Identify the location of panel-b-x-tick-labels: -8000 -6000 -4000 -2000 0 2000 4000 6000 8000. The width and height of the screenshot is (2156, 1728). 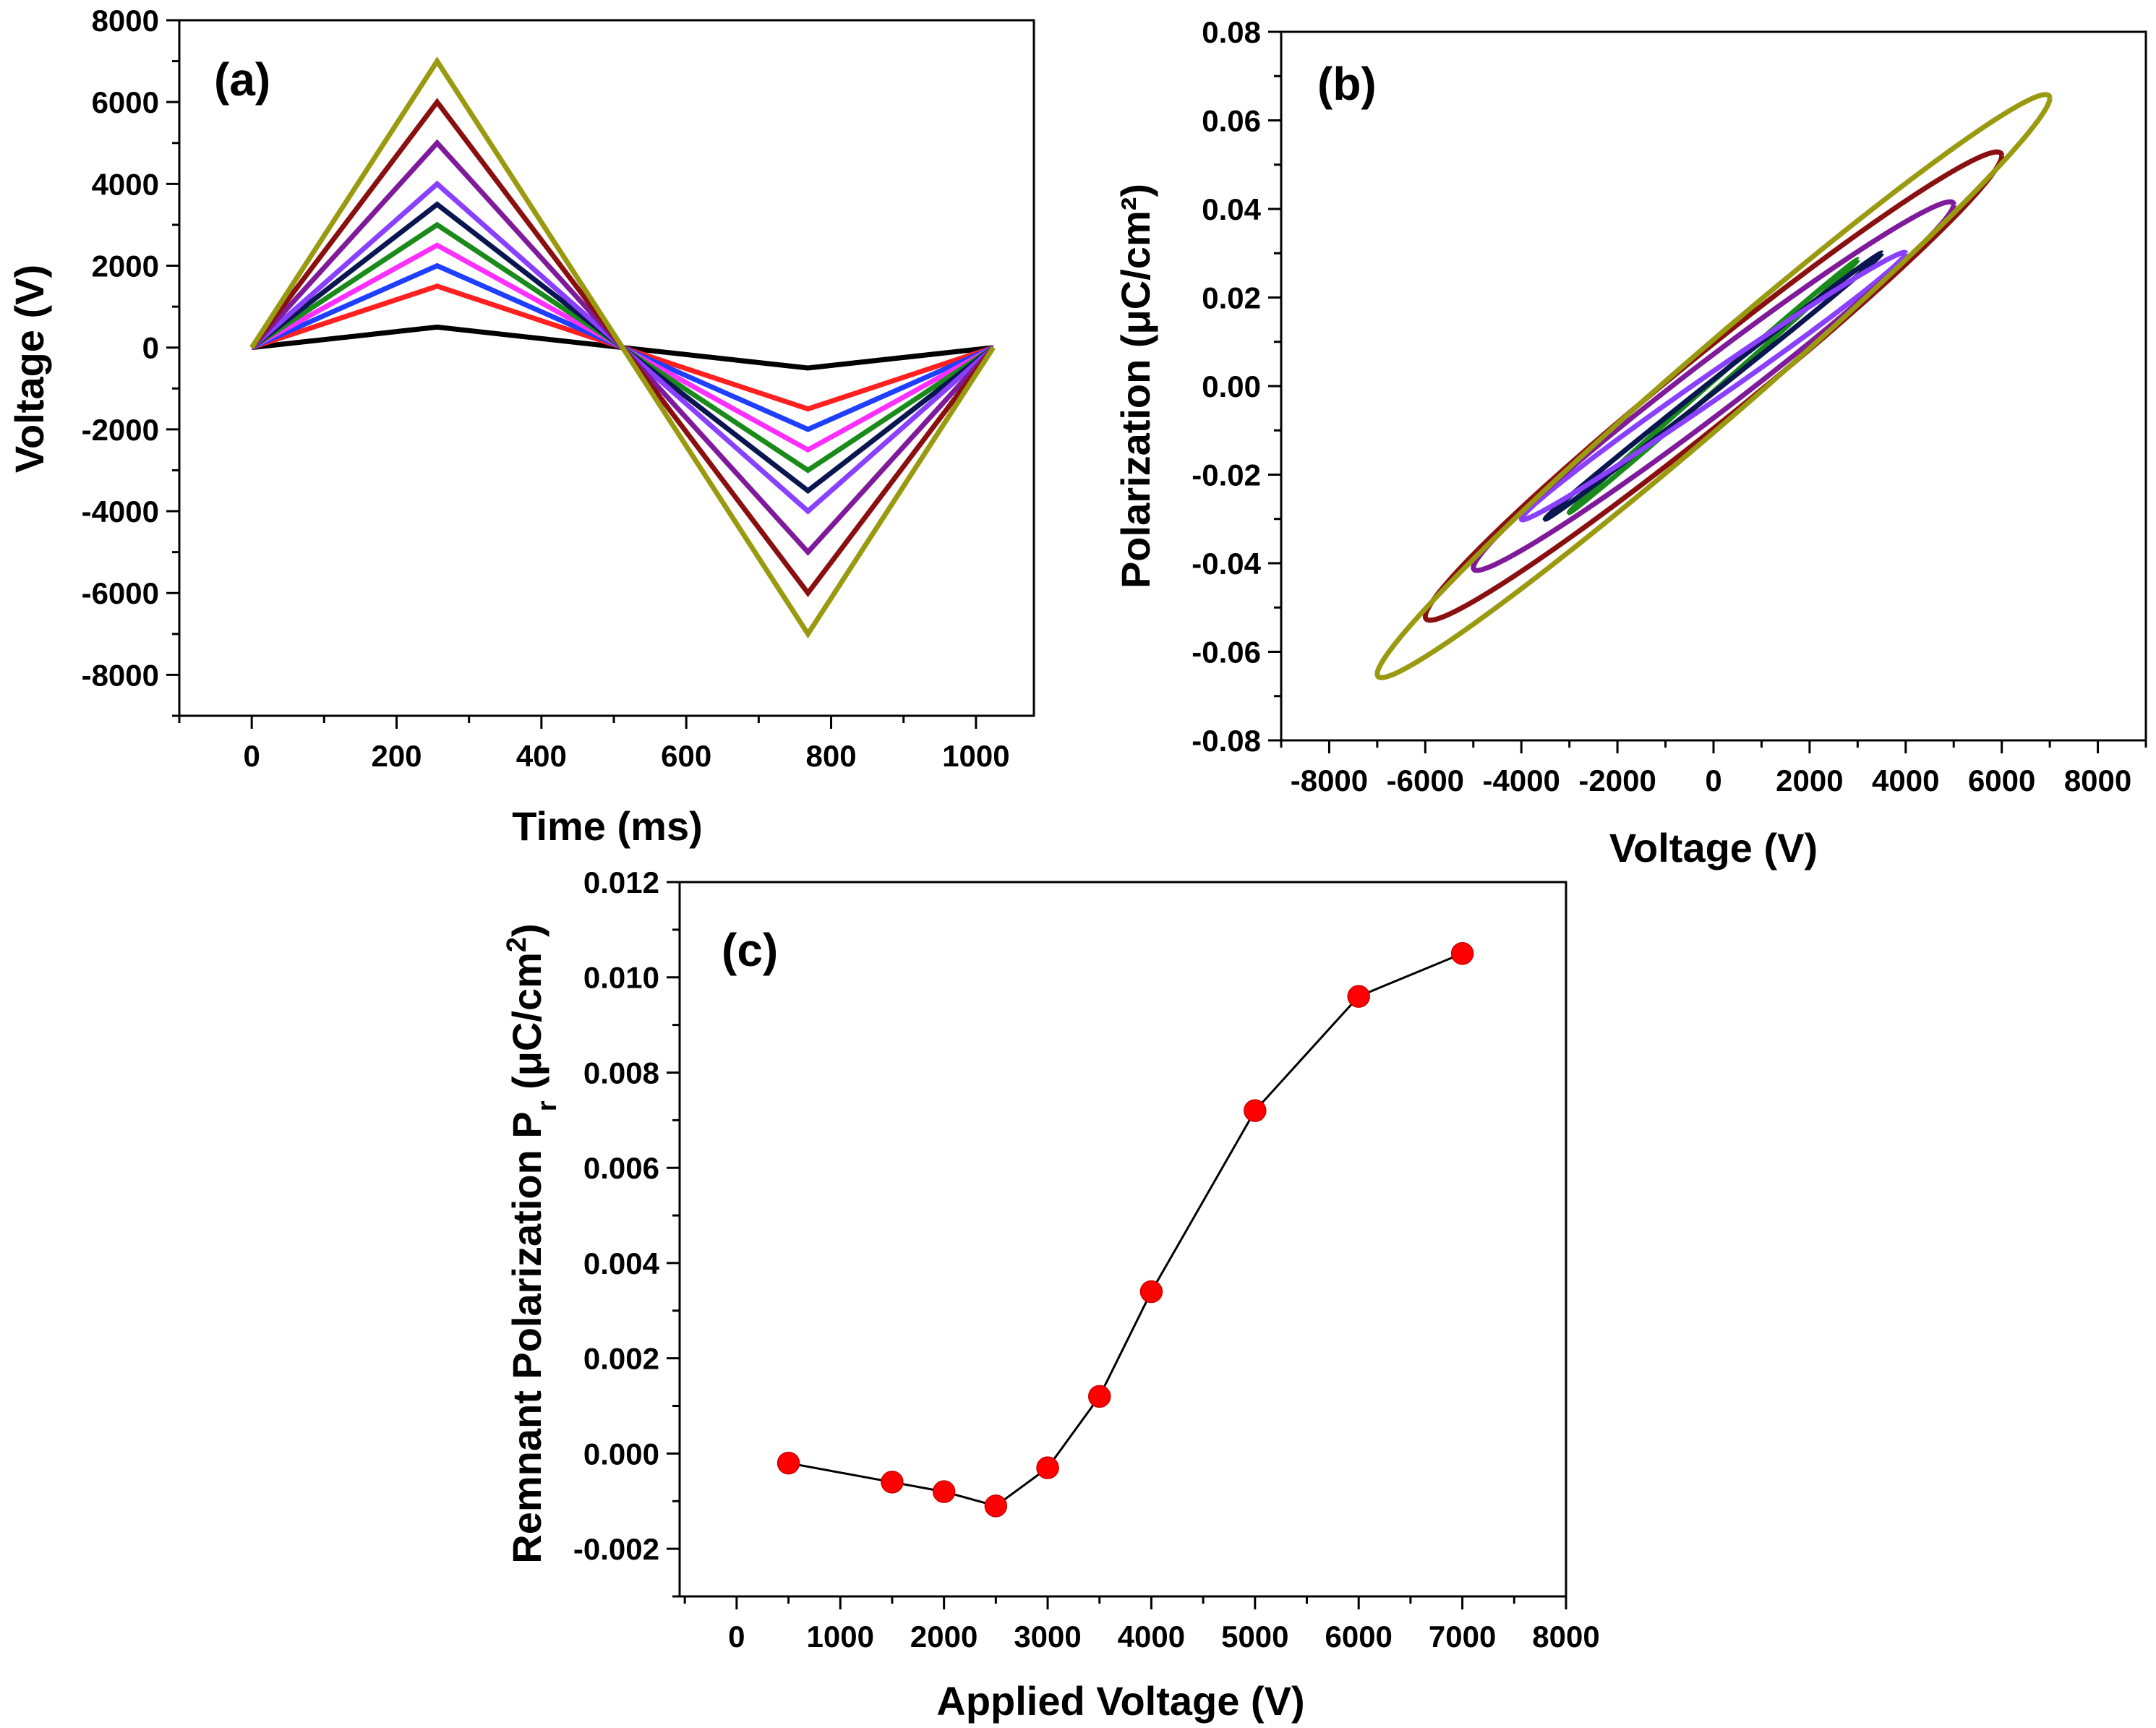
(1711, 781).